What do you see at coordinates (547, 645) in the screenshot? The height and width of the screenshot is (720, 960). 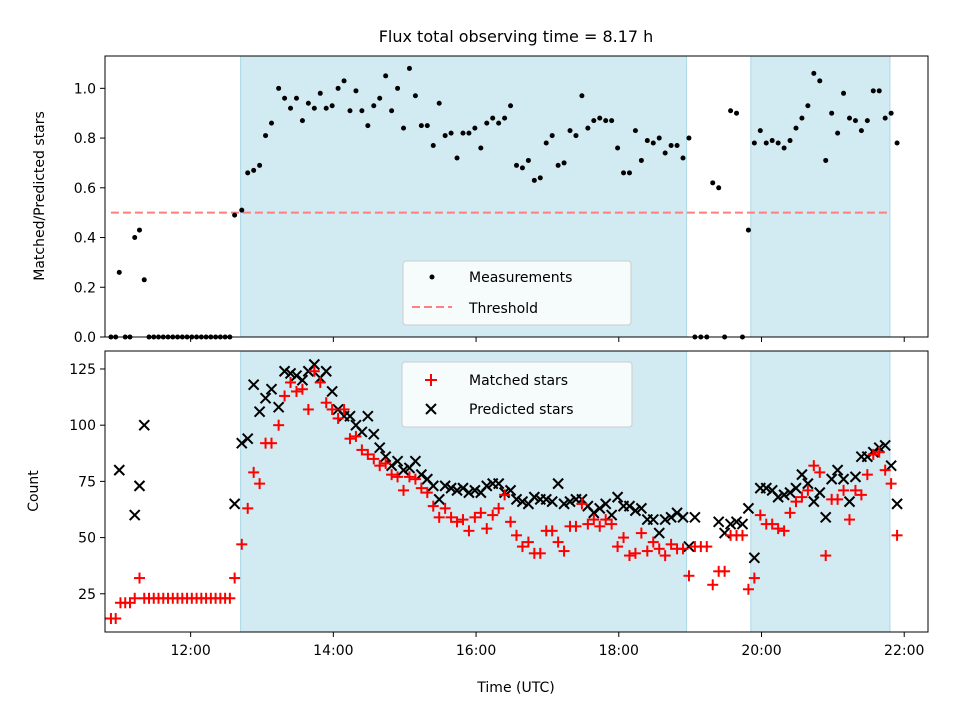 I see `bottom-x-axis: 12:00 14:00 16:00 18:00 20:00 22:00` at bounding box center [547, 645].